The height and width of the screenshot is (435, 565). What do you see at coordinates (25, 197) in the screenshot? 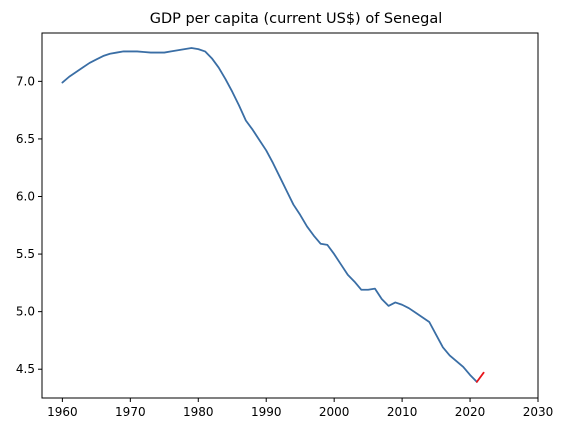
I see `y-tick-label: 6.0` at bounding box center [25, 197].